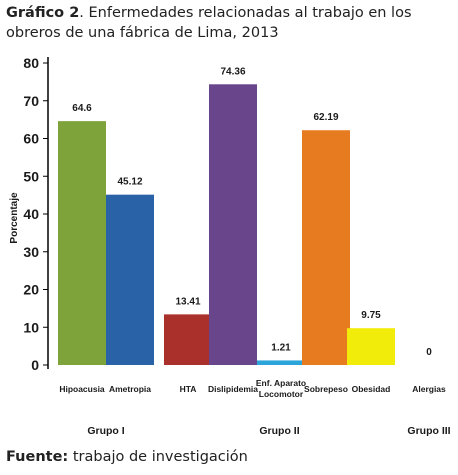 The width and height of the screenshot is (458, 475). What do you see at coordinates (82, 243) in the screenshot?
I see `bar-hipoacusia` at bounding box center [82, 243].